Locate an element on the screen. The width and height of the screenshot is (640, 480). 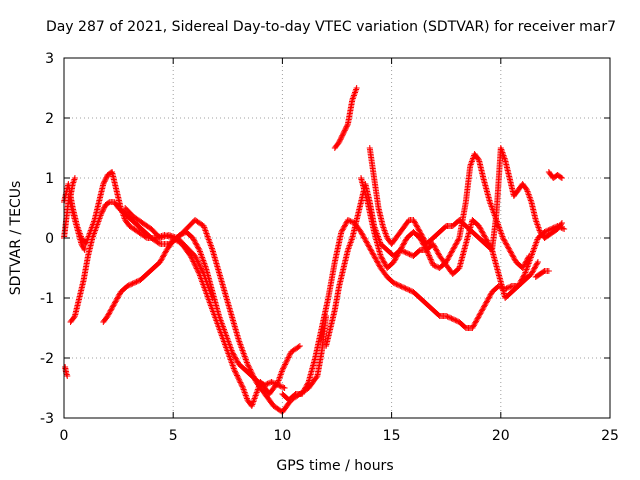
y-axis-label: SDTVAR / TECUs is located at coordinates (16, 238).